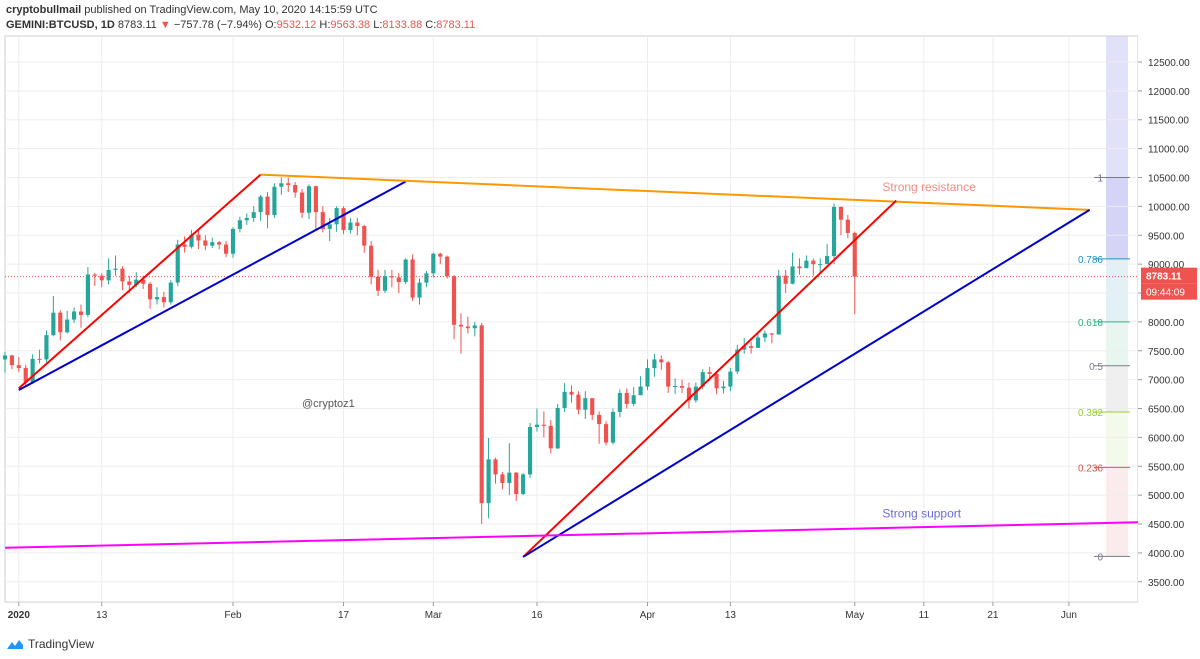 The width and height of the screenshot is (1200, 659). I want to click on trendline-red, so click(140, 281).